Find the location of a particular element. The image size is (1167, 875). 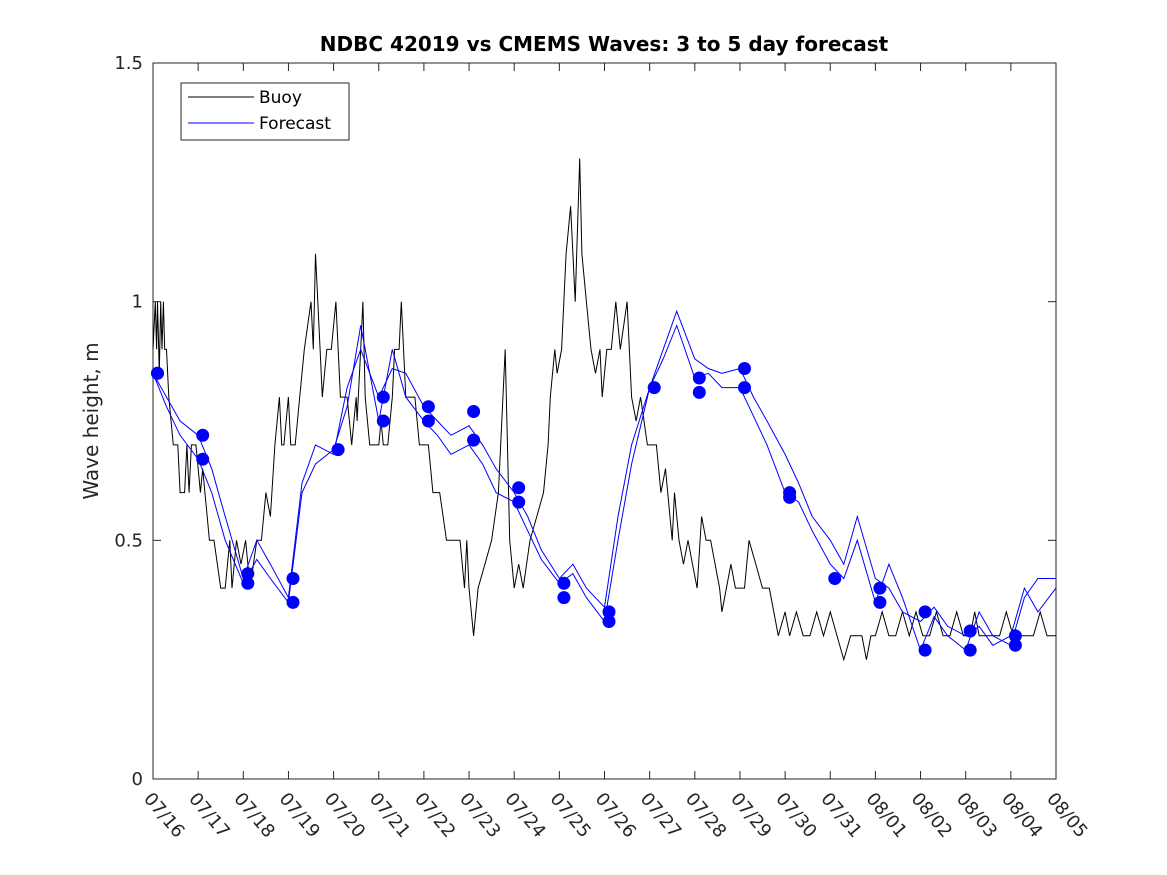

legend: Buoy Forecast is located at coordinates (265, 111).